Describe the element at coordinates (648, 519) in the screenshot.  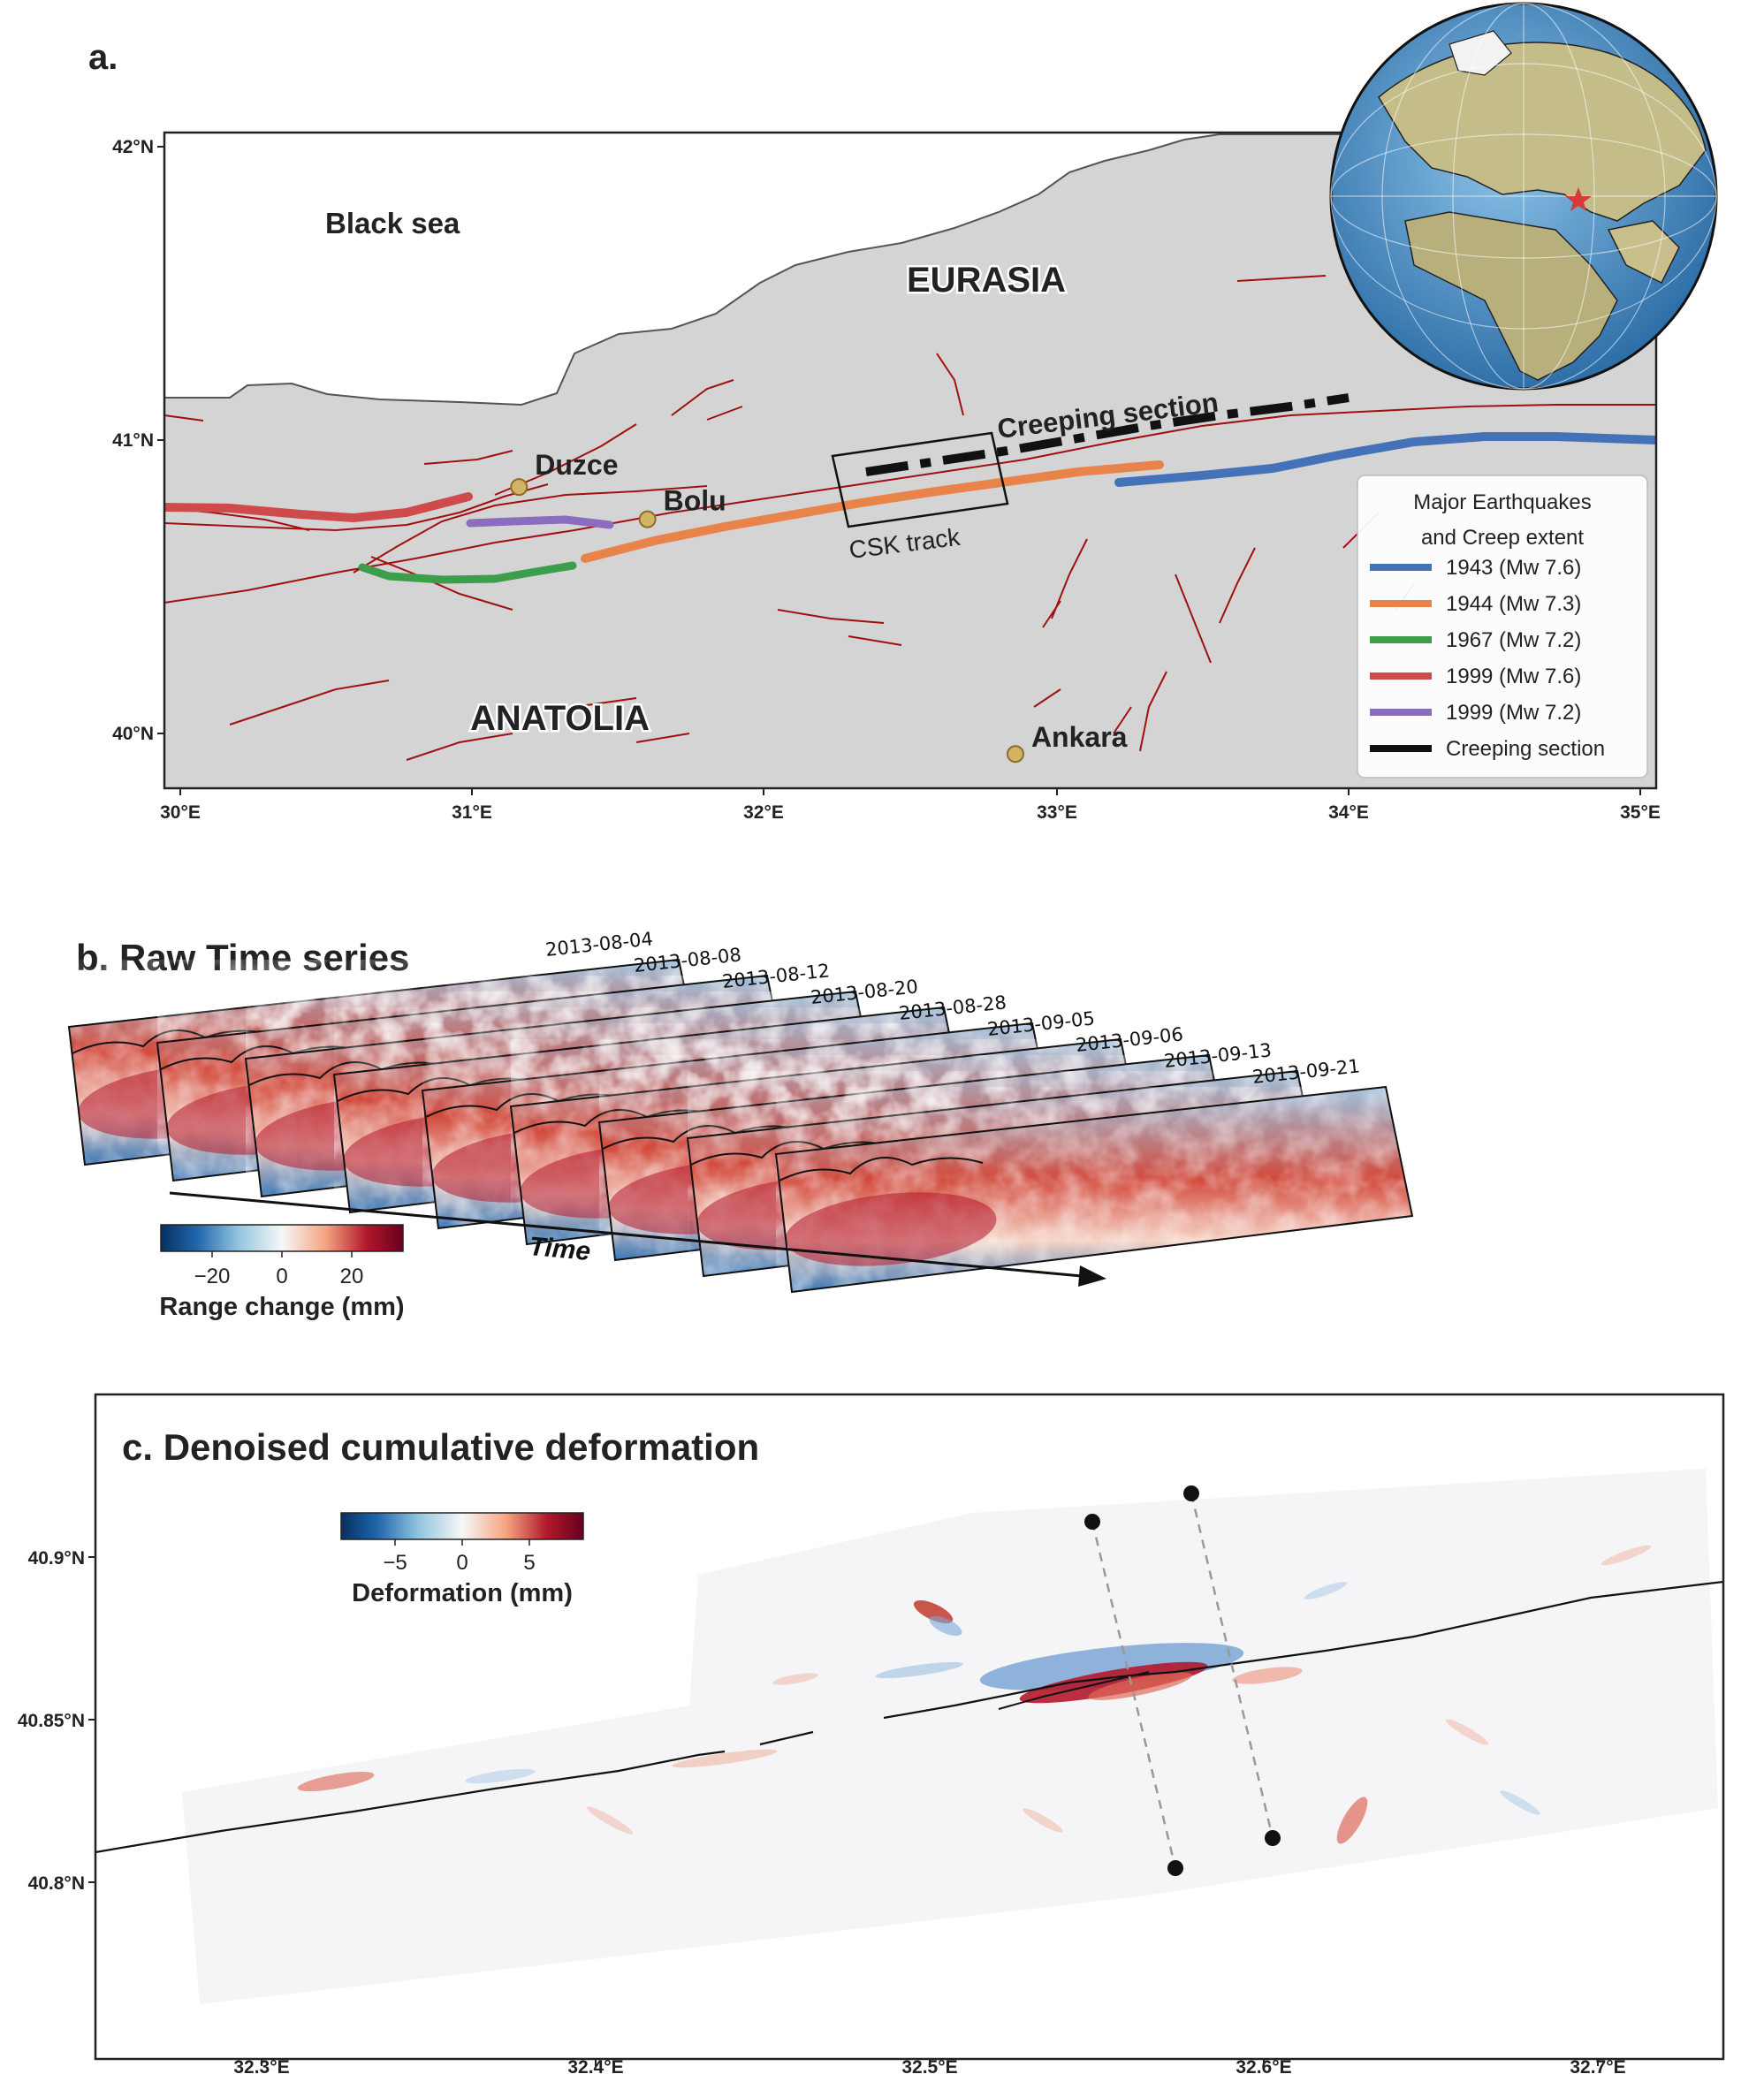
I see `city-marker-bolu` at that location.